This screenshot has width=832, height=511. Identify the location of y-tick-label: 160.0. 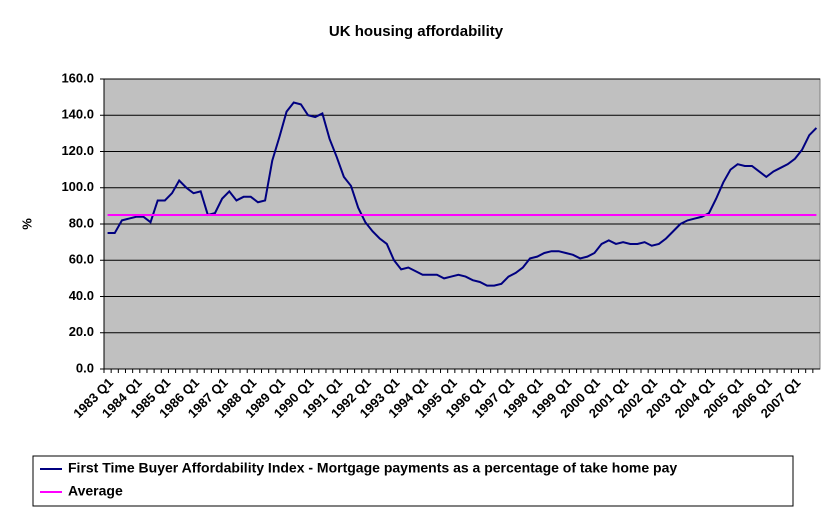
(77, 77).